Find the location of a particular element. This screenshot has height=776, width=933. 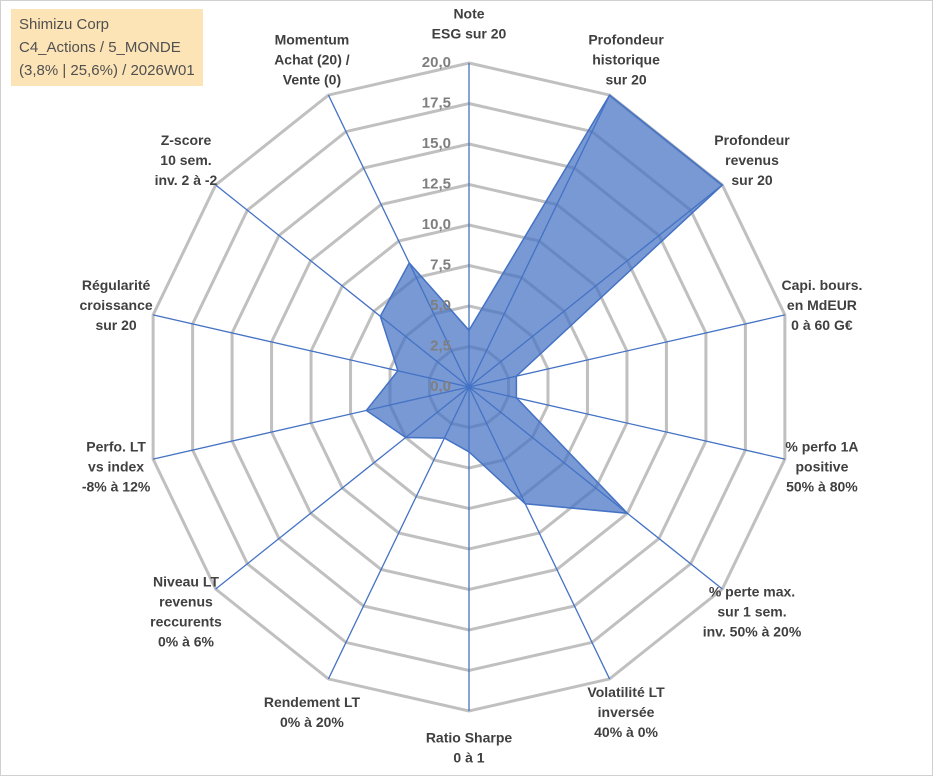

axis-label: Z-score is located at coordinates (186, 140).